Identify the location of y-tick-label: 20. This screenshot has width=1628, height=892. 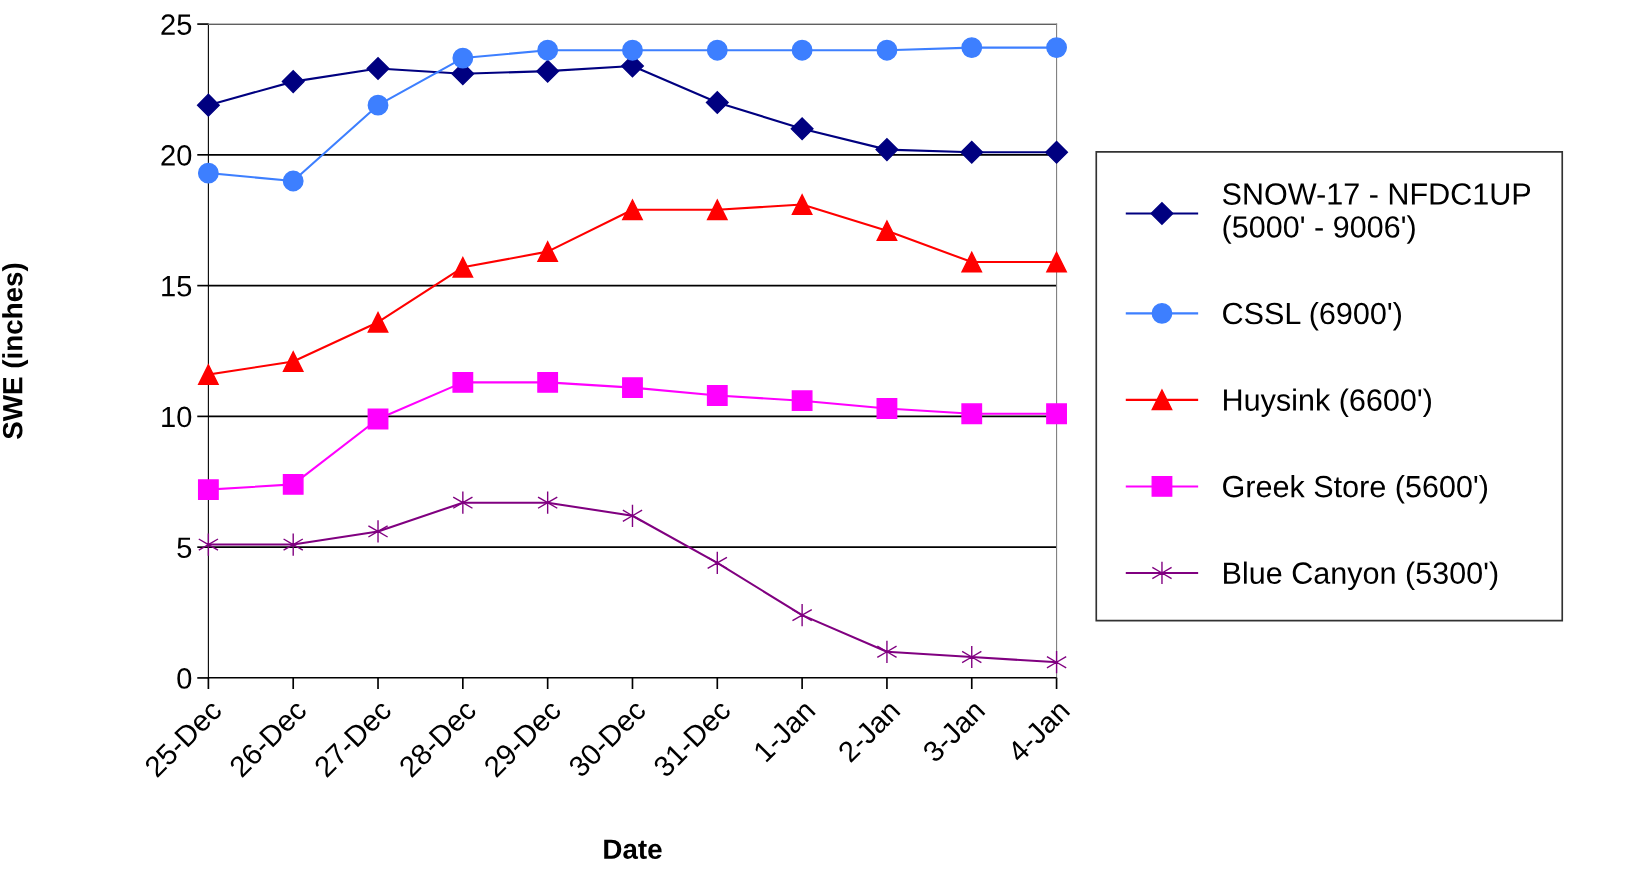
(176, 155).